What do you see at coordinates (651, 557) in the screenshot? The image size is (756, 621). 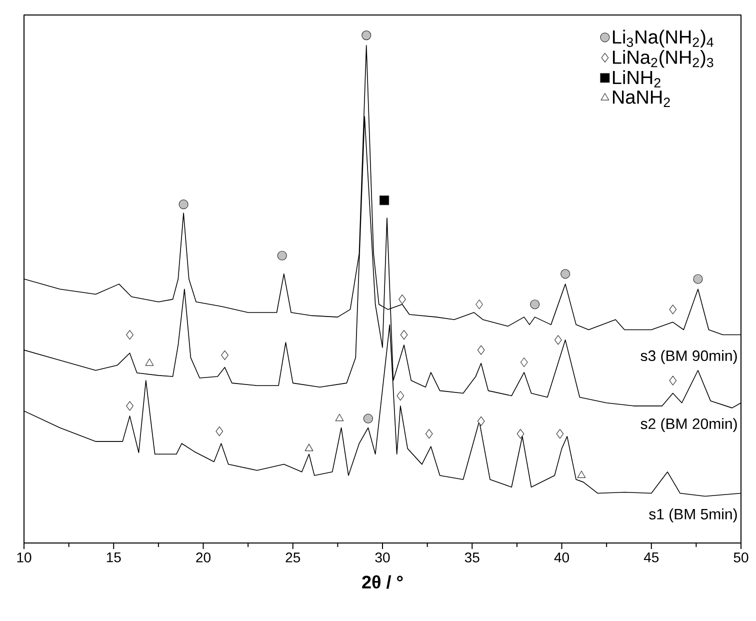 I see `x-tick-label: 45` at bounding box center [651, 557].